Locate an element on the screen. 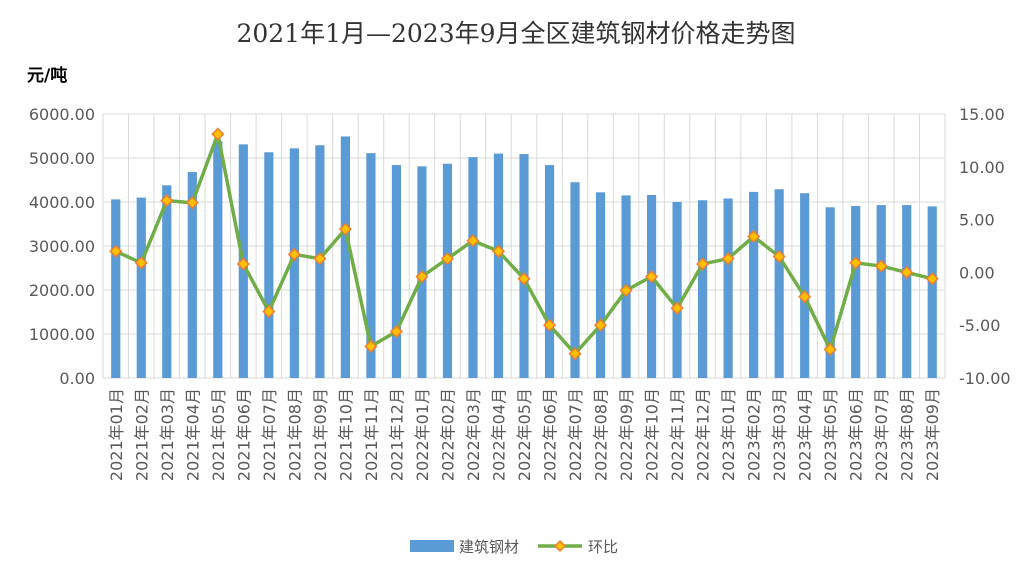 The width and height of the screenshot is (1033, 577). x-tick-label: 2022年10月 is located at coordinates (652, 434).